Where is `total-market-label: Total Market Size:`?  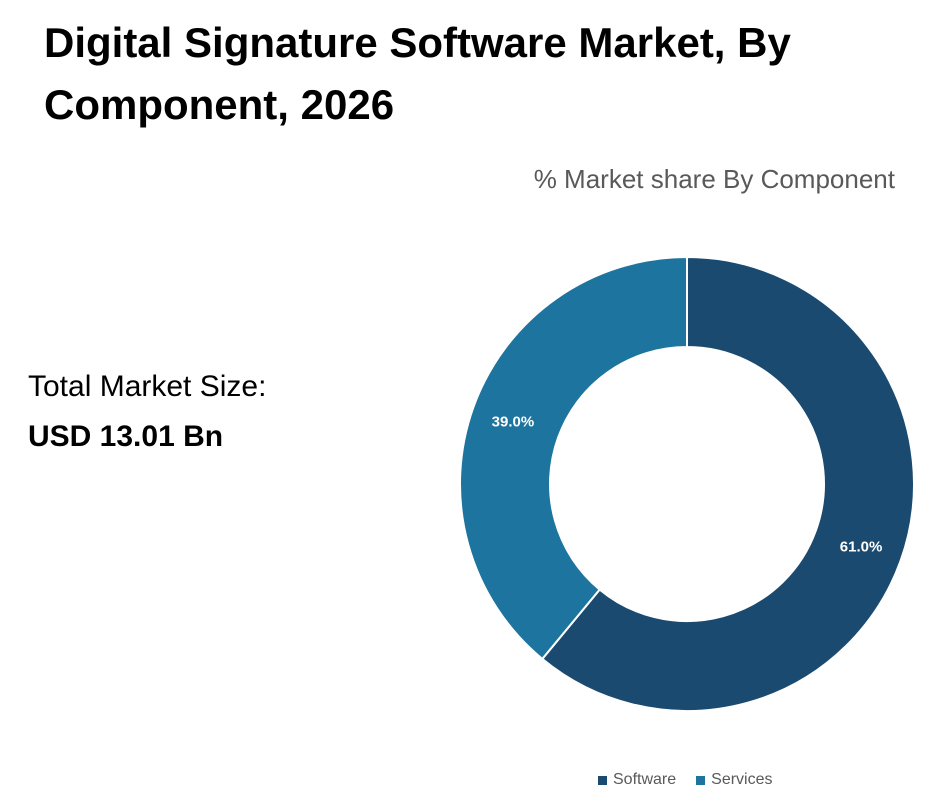
total-market-label: Total Market Size: is located at coordinates (147, 386).